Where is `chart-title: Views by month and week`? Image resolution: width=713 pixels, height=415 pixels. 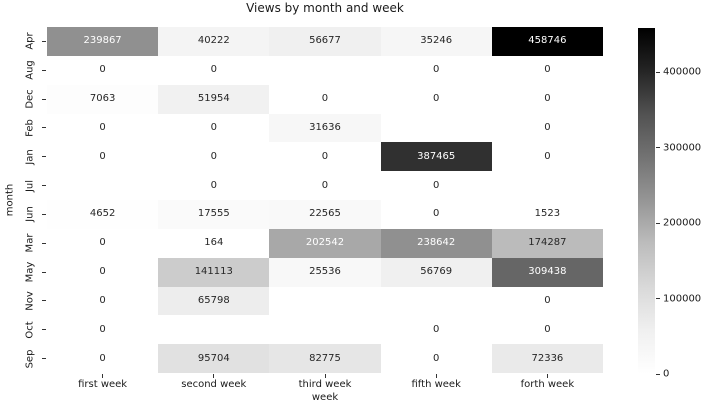
chart-title: Views by month and week is located at coordinates (325, 8).